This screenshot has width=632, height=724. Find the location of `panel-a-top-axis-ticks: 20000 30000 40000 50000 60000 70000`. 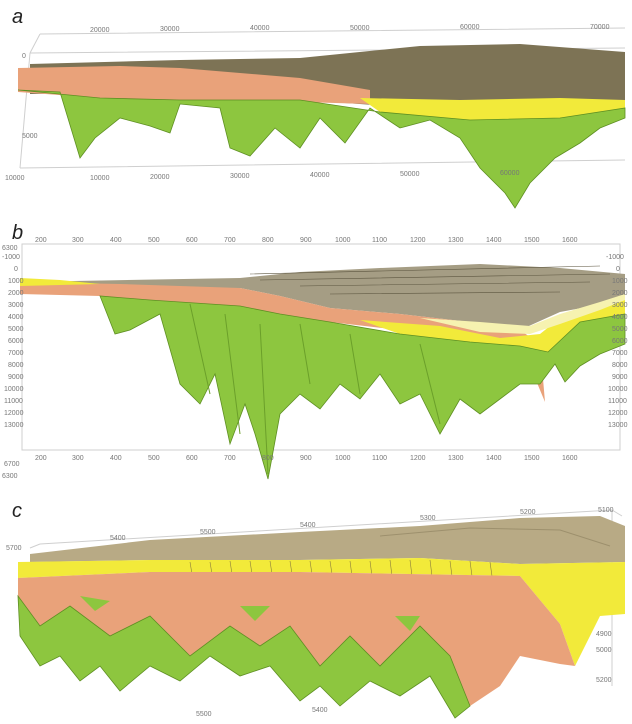

panel-a-top-axis-ticks: 20000 30000 40000 50000 60000 70000 is located at coordinates (350, 29).